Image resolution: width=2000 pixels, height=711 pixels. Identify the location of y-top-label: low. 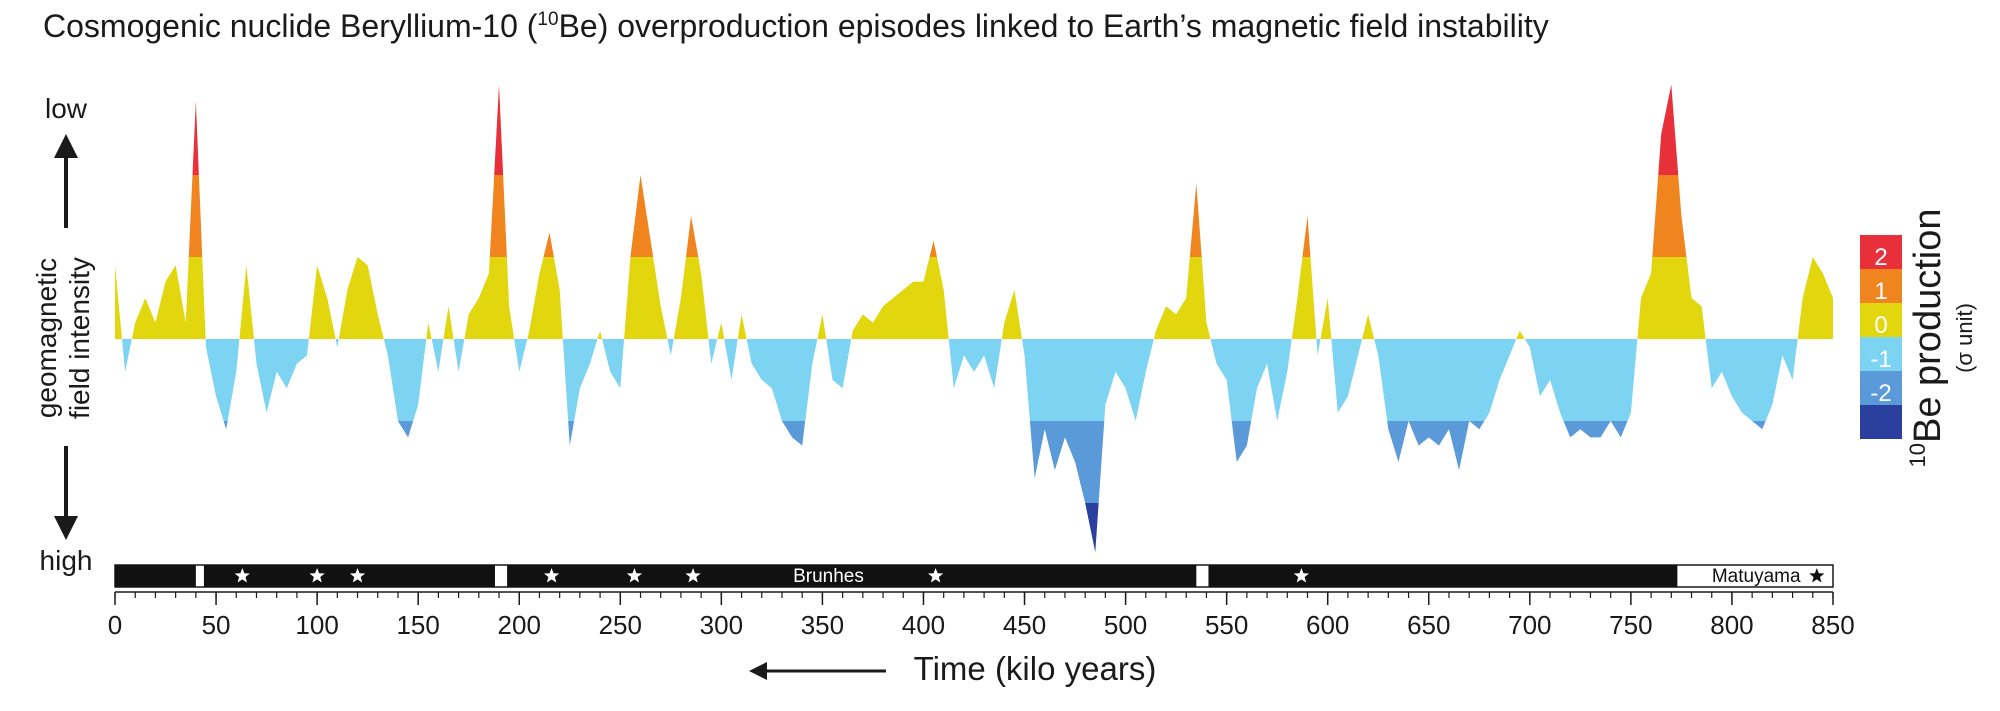
(66, 108).